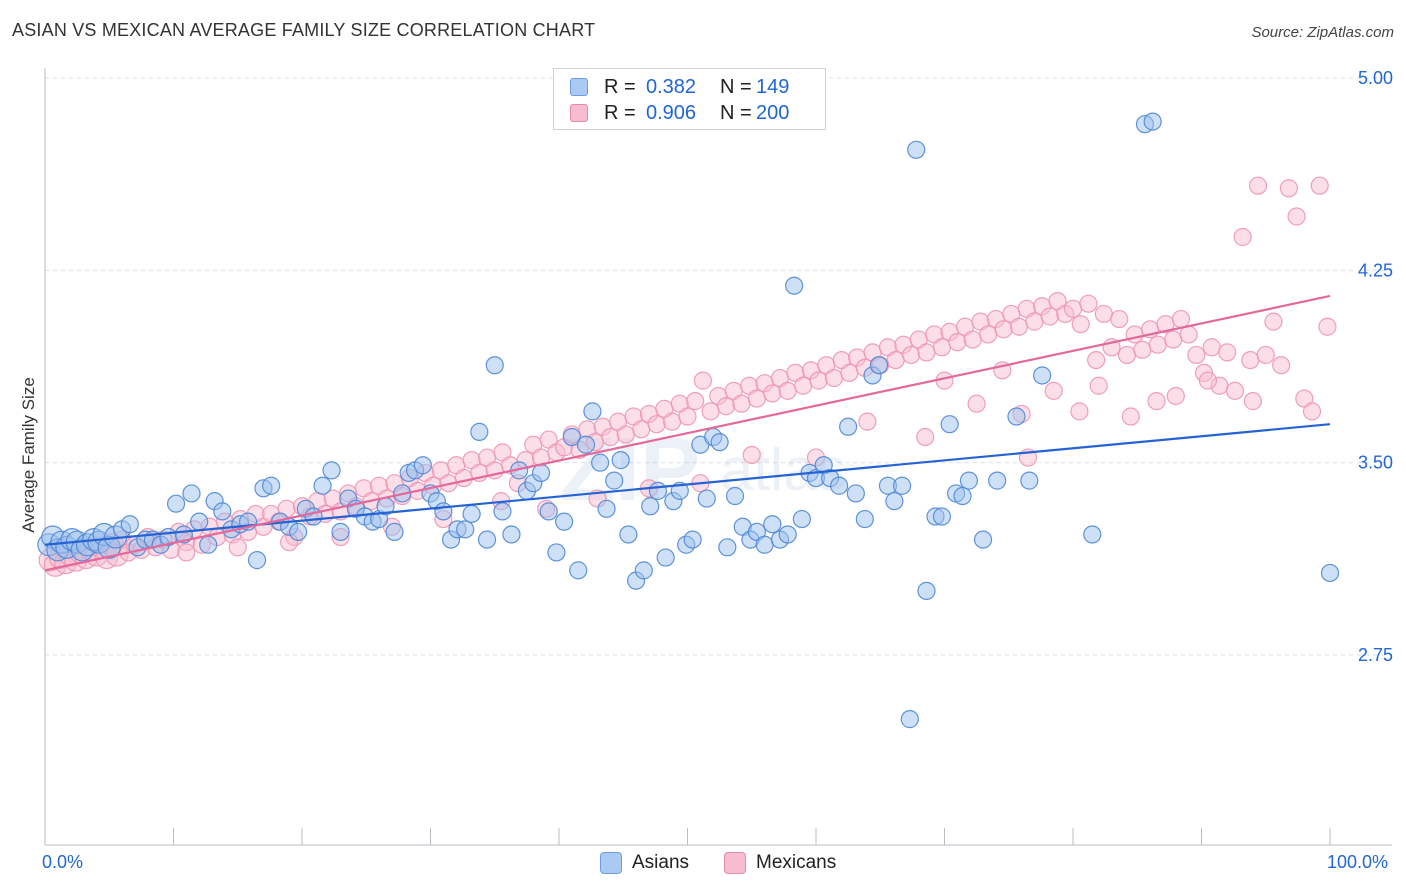 This screenshot has height=892, width=1406. What do you see at coordinates (1322, 32) in the screenshot?
I see `source-label: Source: ZipAtlas.com` at bounding box center [1322, 32].